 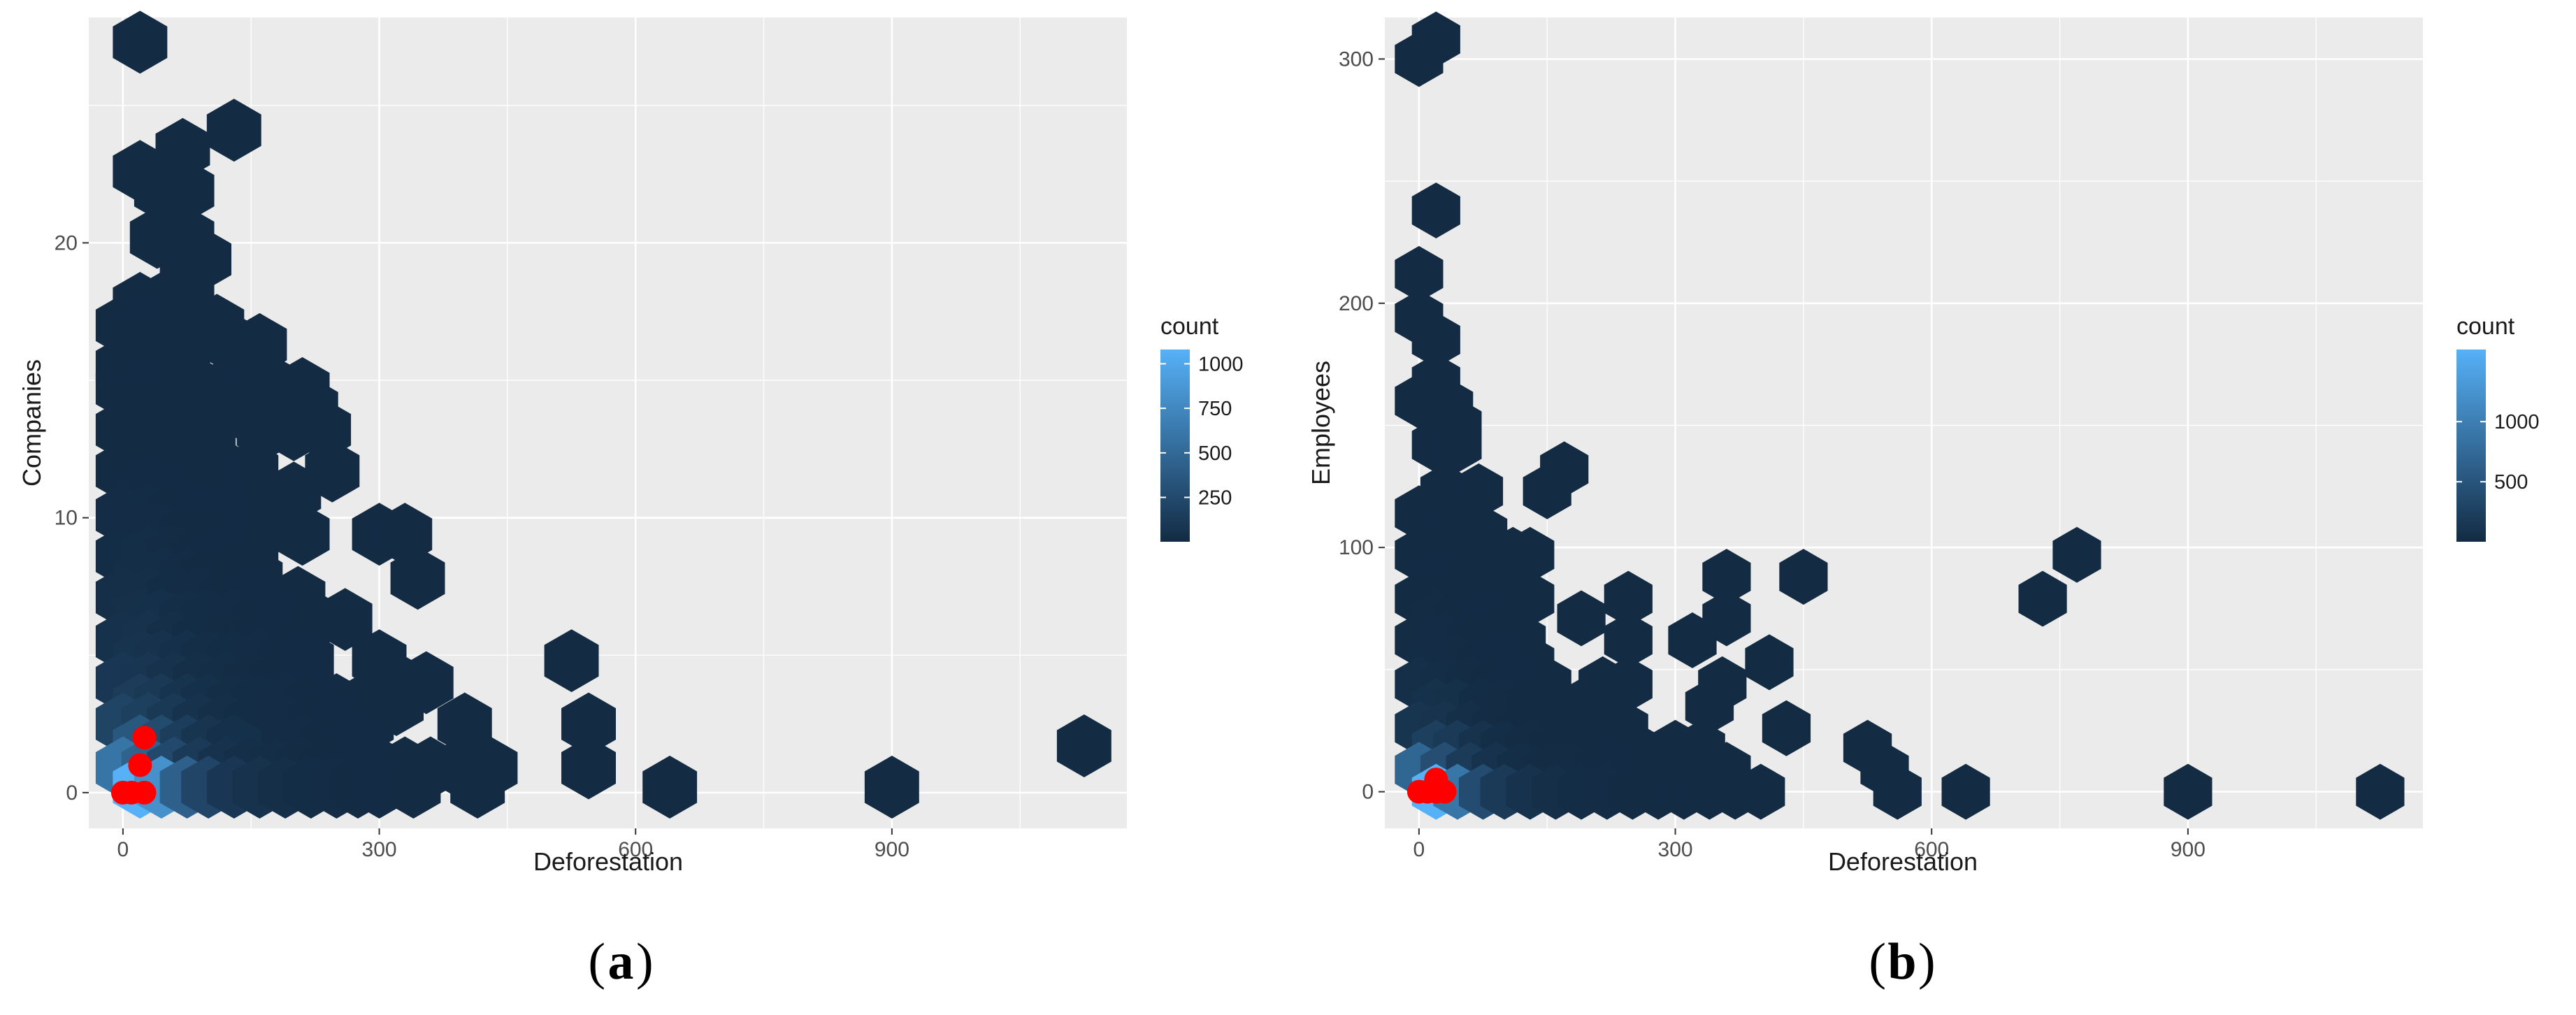 I want to click on panel-b-caption-letter: b, so click(x=1901, y=962).